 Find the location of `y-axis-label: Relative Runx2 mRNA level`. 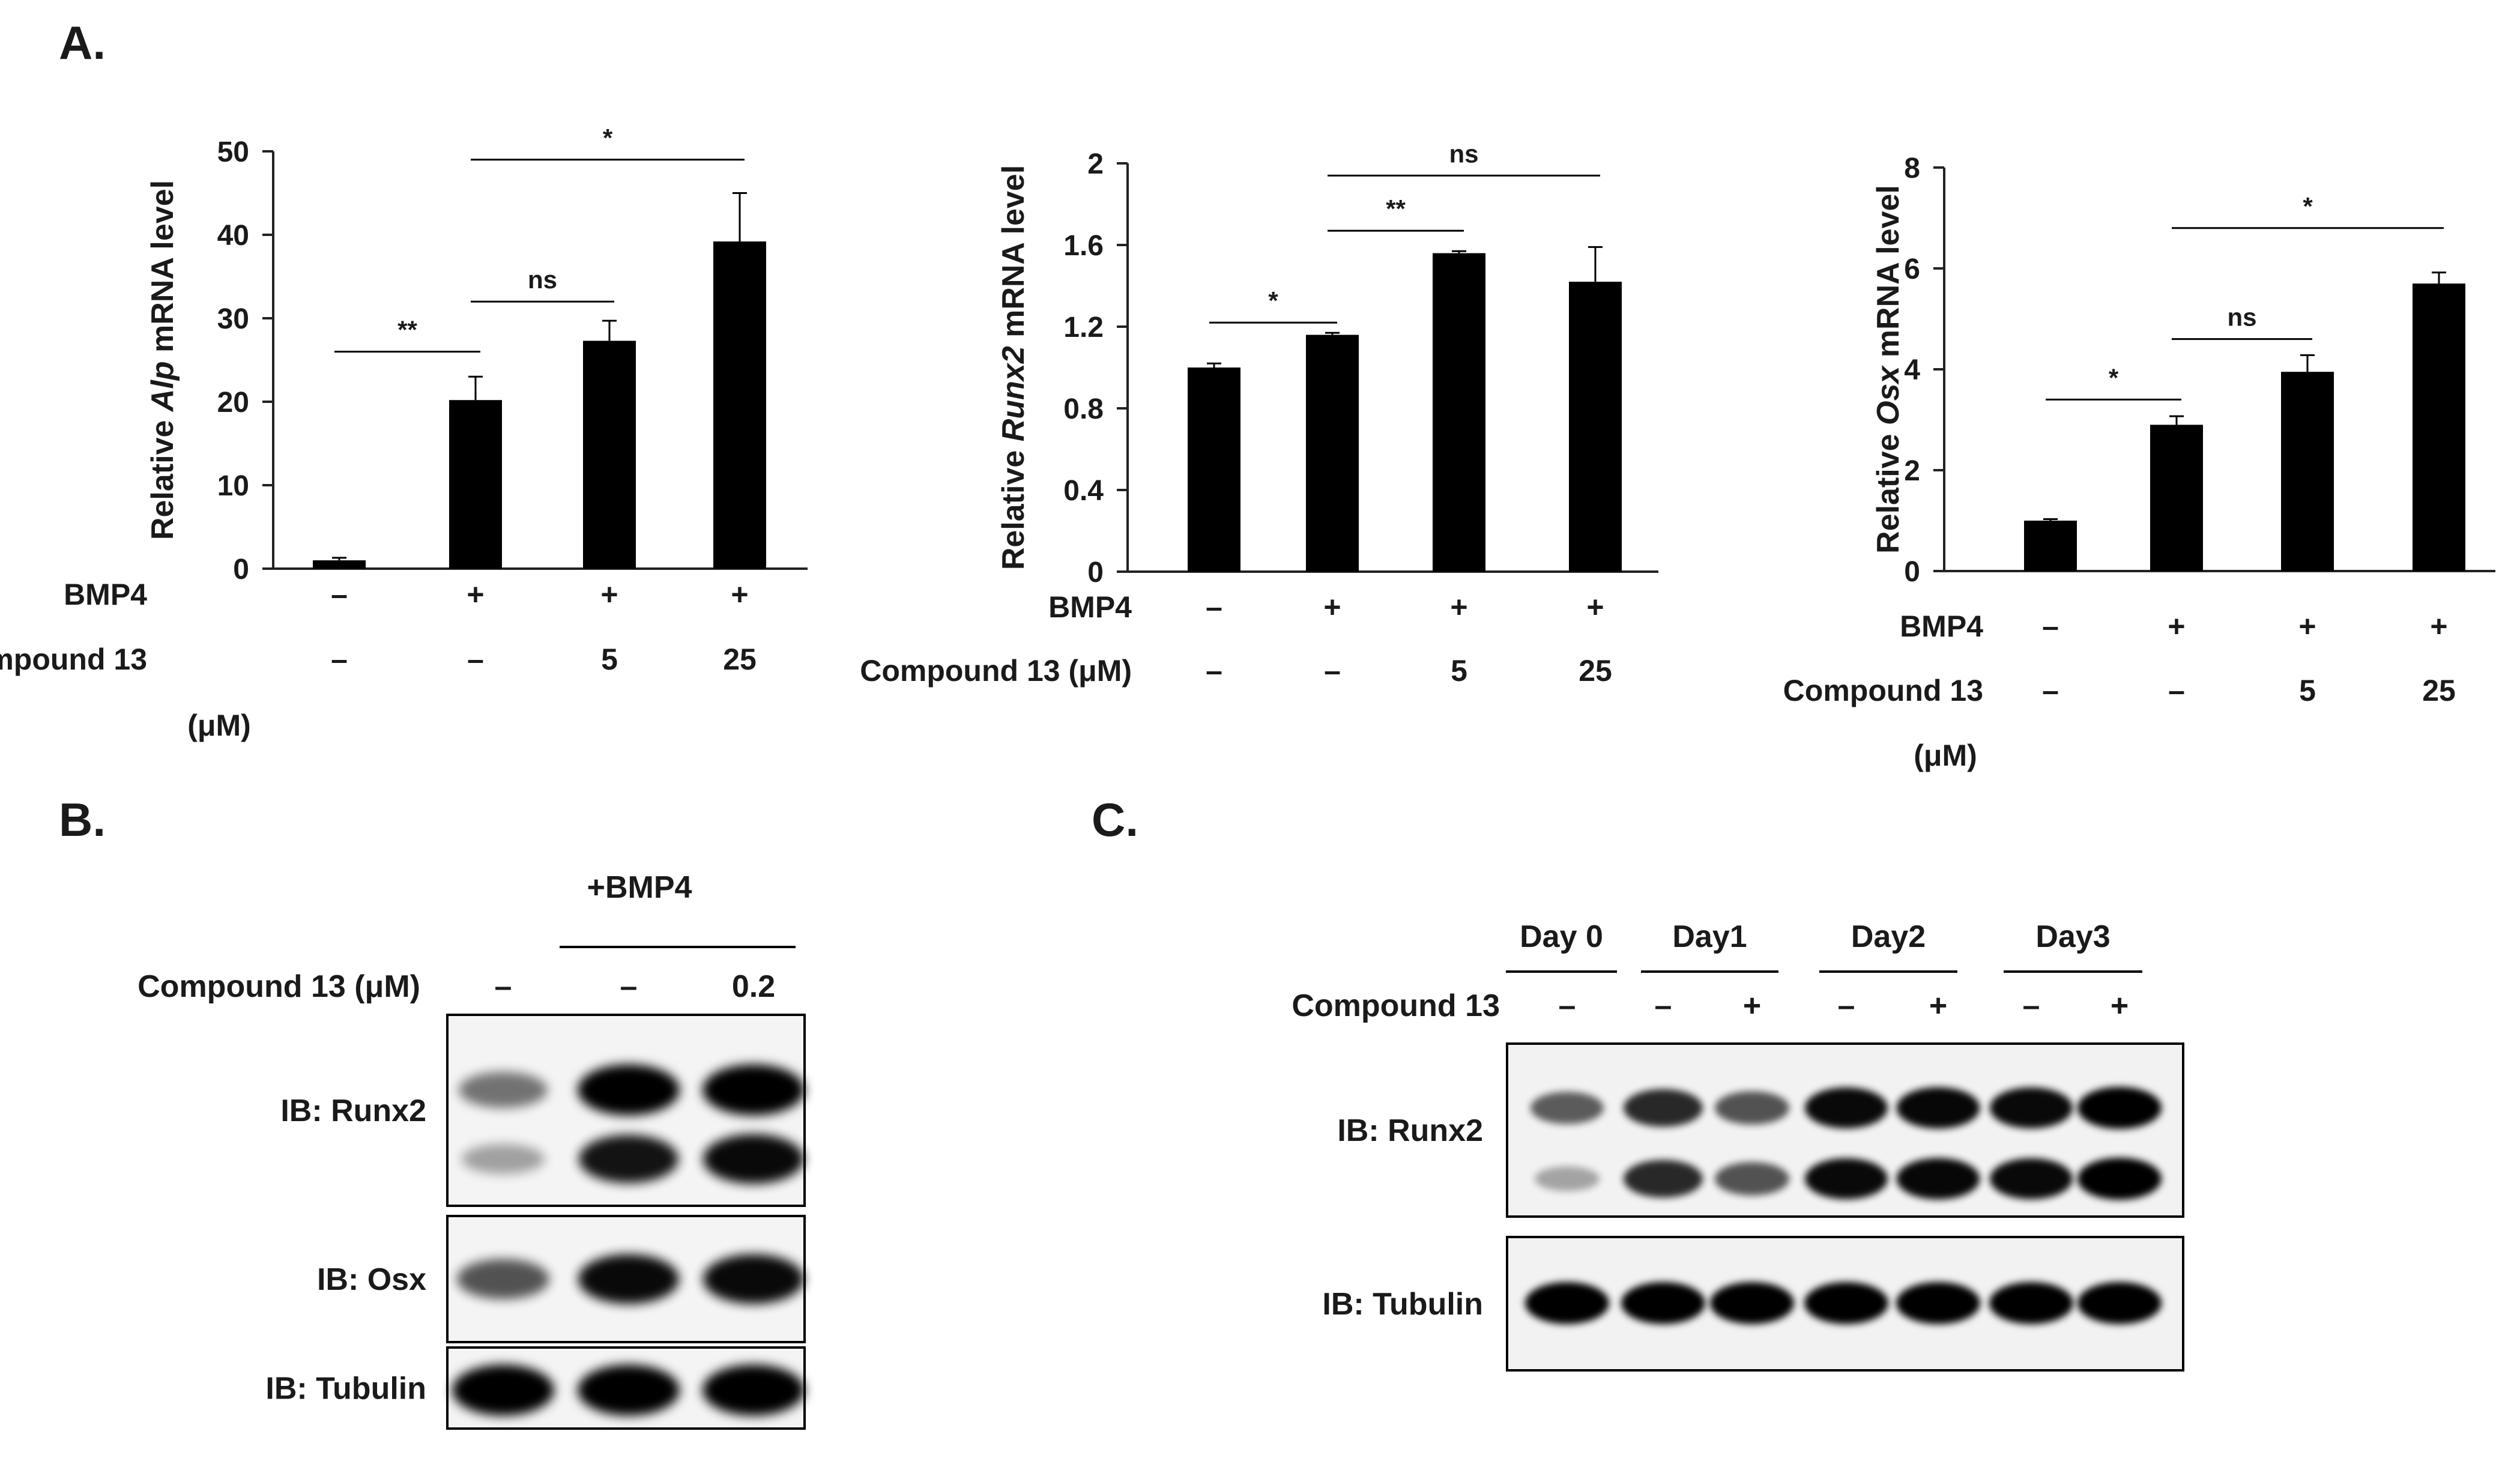

y-axis-label: Relative Runx2 mRNA level is located at coordinates (1013, 367).